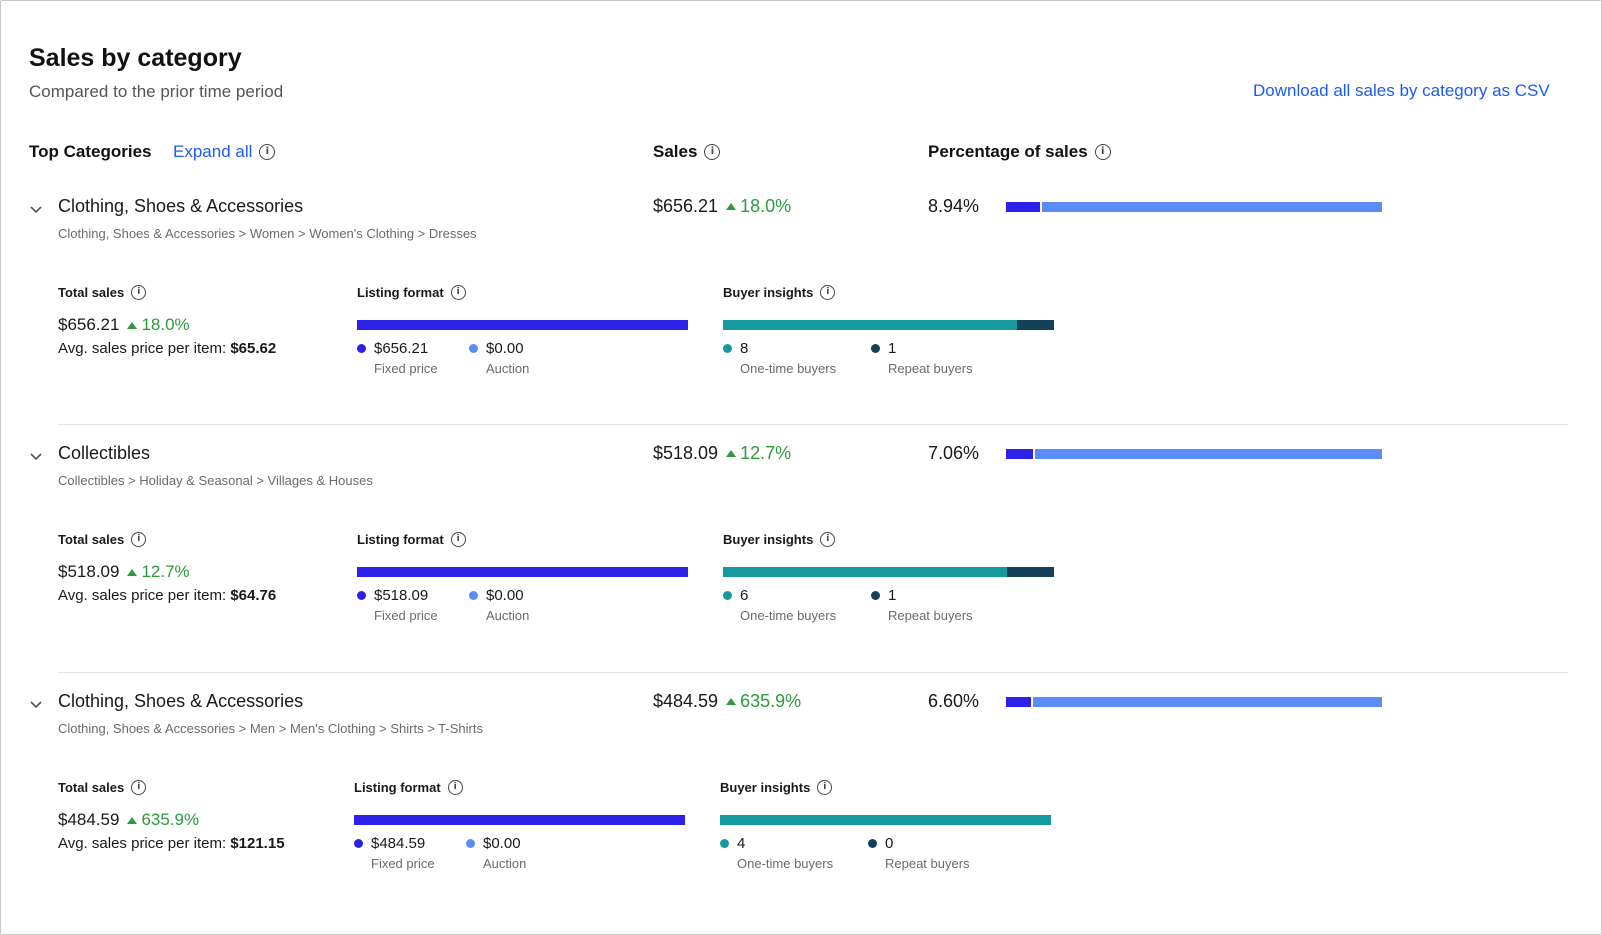 The height and width of the screenshot is (935, 1602). What do you see at coordinates (875, 348) in the screenshot?
I see `repeat-buyers-dot` at bounding box center [875, 348].